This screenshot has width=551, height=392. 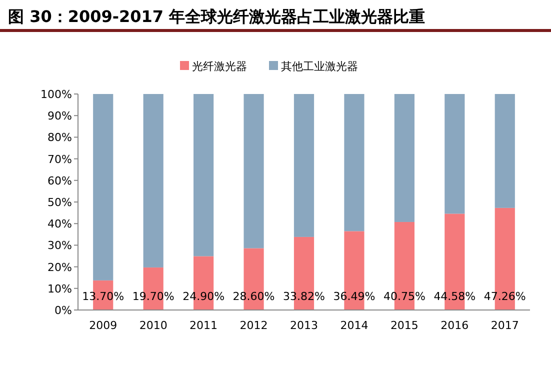 I want to click on y-tick-label: 20%, so click(x=60, y=267).